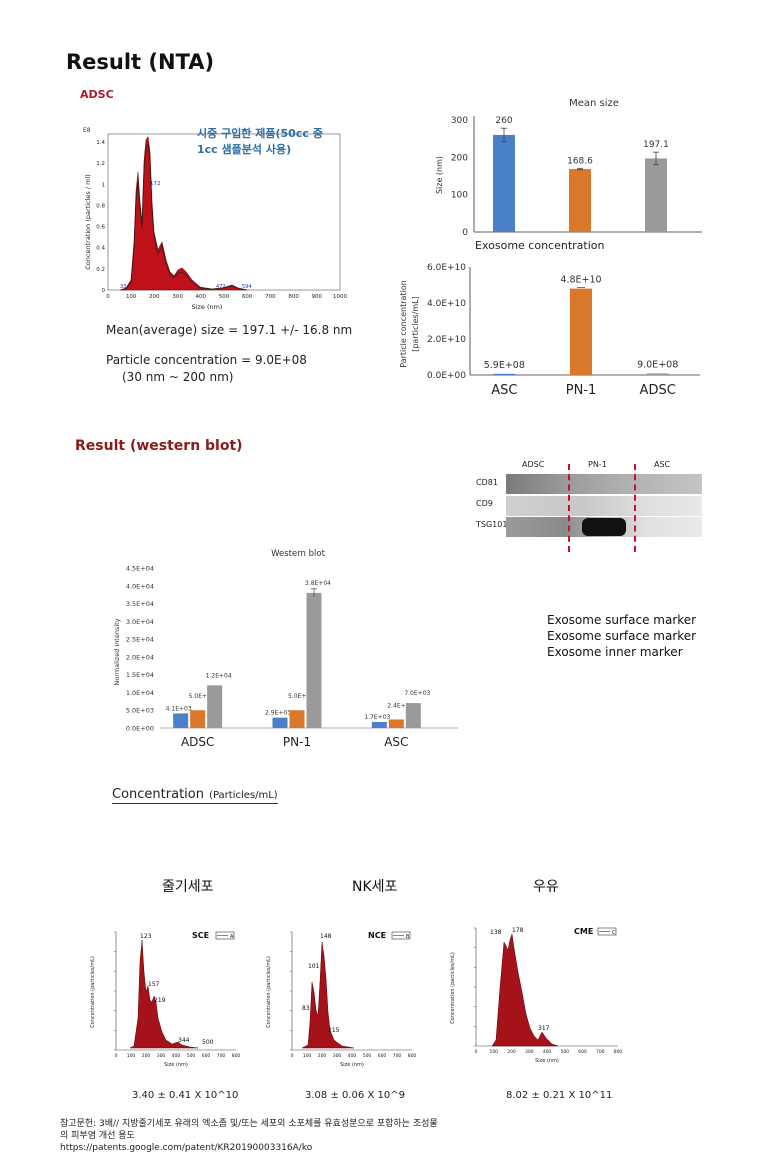 This screenshot has width=773, height=1163. I want to click on peak-label-33: 33, so click(123, 287).